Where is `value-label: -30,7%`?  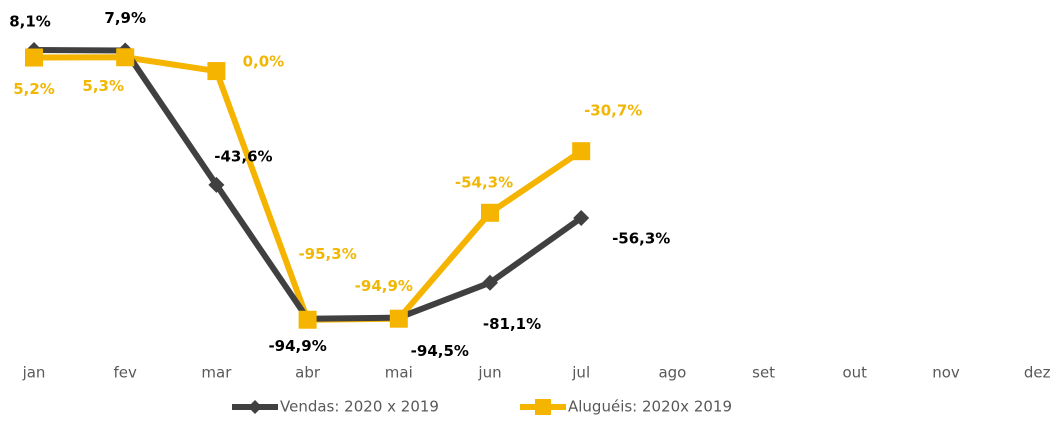 value-label: -30,7% is located at coordinates (613, 111).